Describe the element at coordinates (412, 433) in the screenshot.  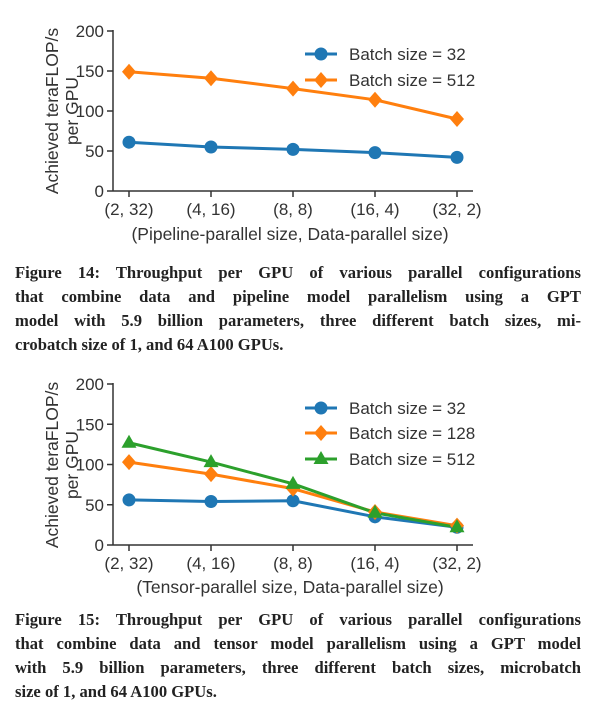
I see `legend-label: Batch size = 128` at that location.